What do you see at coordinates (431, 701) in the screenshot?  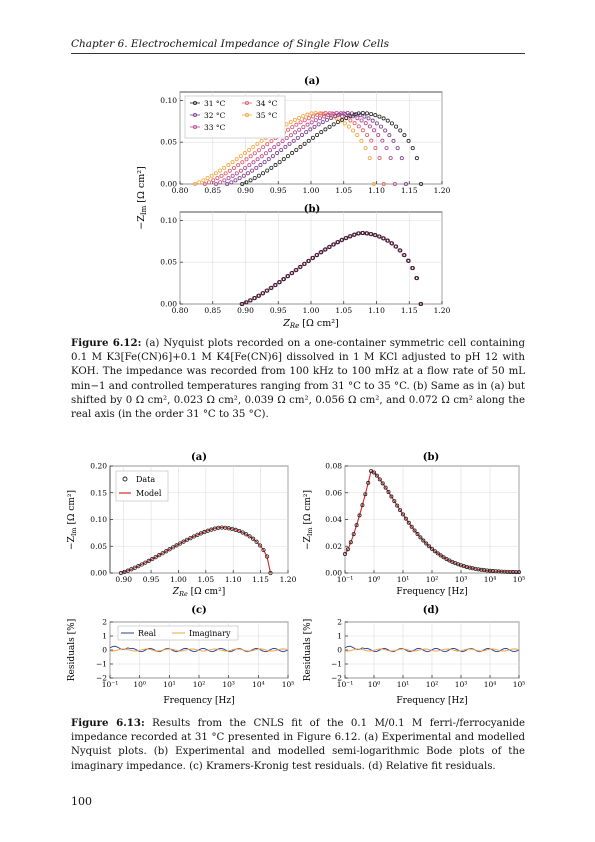 I see `x-axis-label: Frequency [Hz]` at bounding box center [431, 701].